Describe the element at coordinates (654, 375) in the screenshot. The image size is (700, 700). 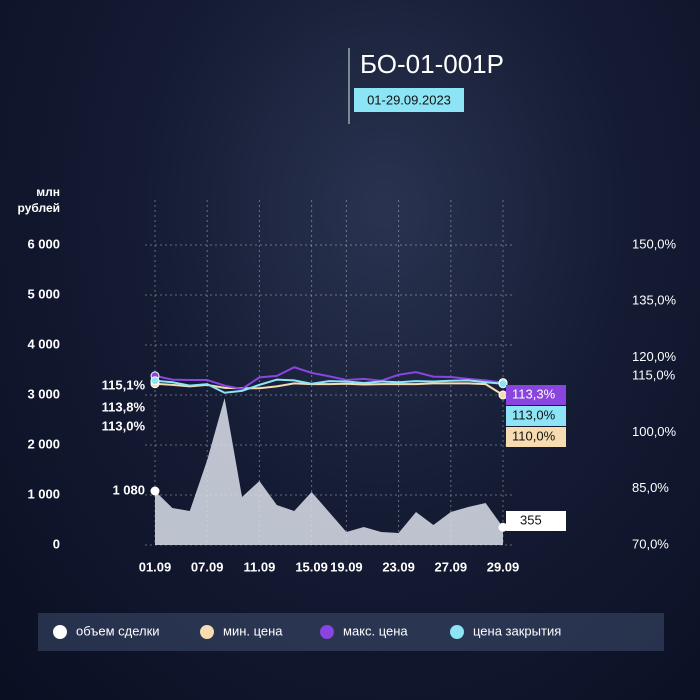
I see `y2-tick-label: 115,0%` at that location.